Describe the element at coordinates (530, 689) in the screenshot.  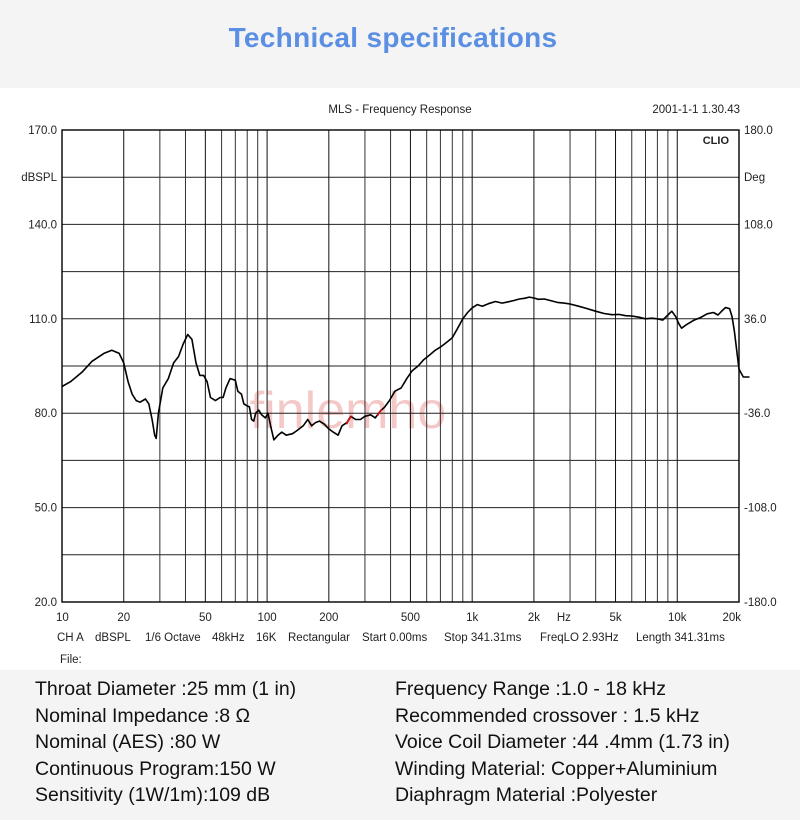
I see `spec-frequency-range: Frequency Range :1.0 - 18 kHz` at that location.